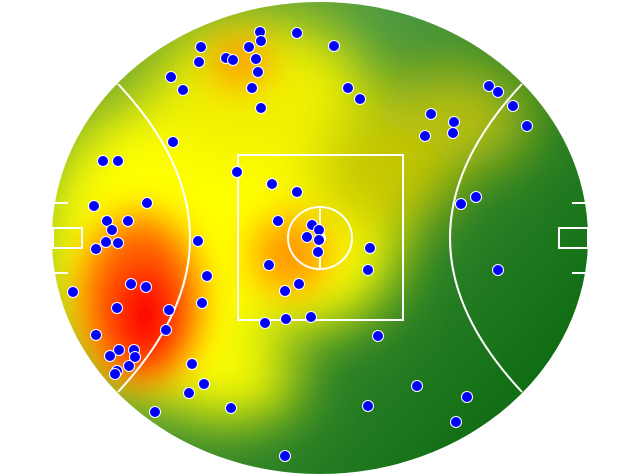 The image size is (640, 476). What do you see at coordinates (486, 238) in the screenshot?
I see `right-50-arc` at bounding box center [486, 238].